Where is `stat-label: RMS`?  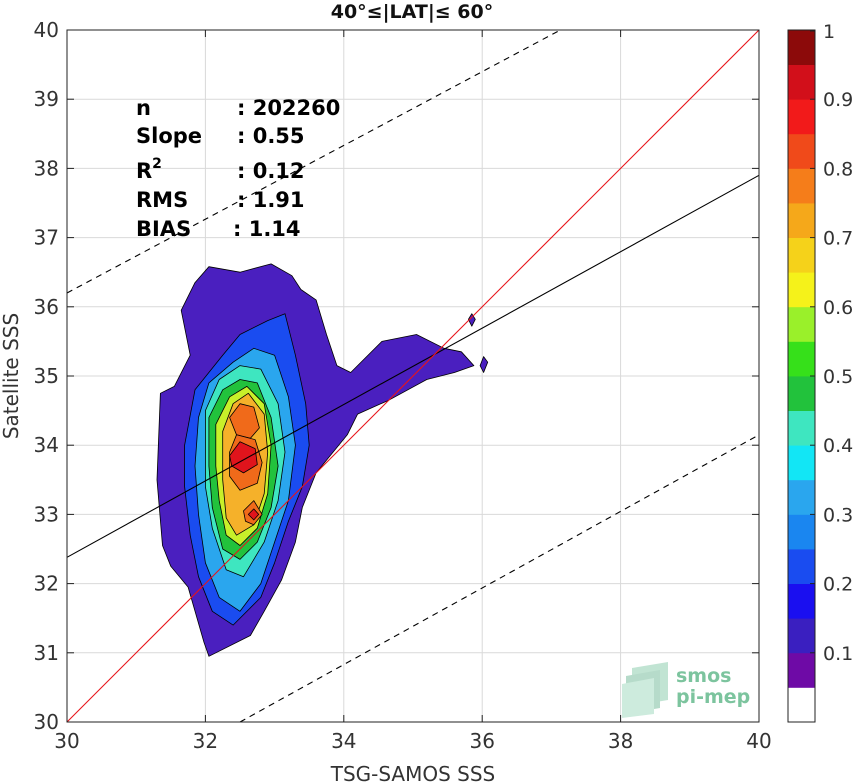 stat-label: RMS is located at coordinates (162, 200).